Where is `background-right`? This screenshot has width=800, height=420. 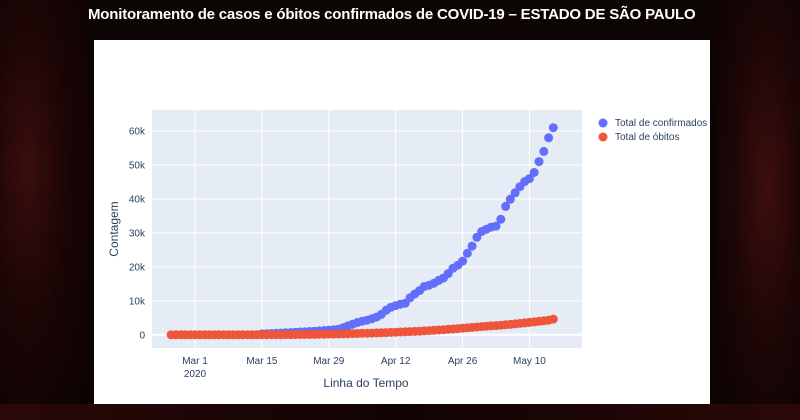 background-right is located at coordinates (758, 210).